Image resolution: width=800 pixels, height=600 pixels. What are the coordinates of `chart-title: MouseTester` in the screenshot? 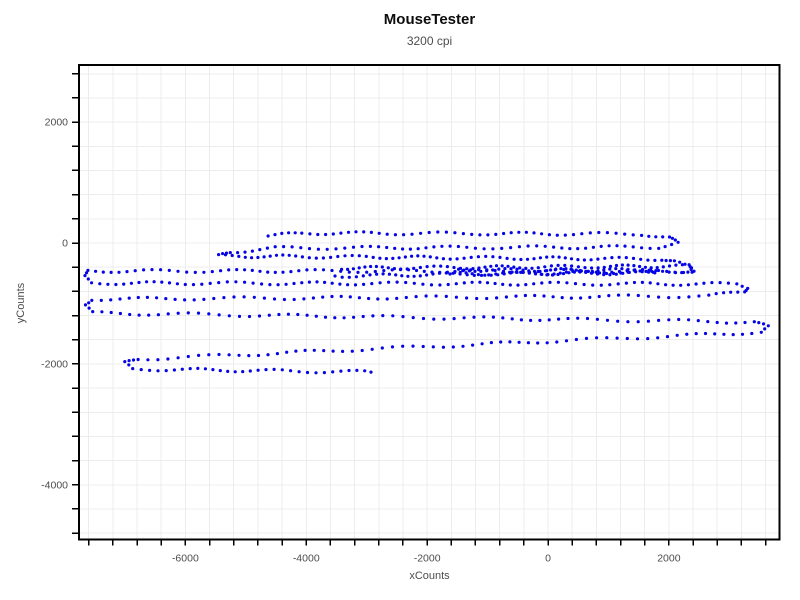 It's located at (429, 19).